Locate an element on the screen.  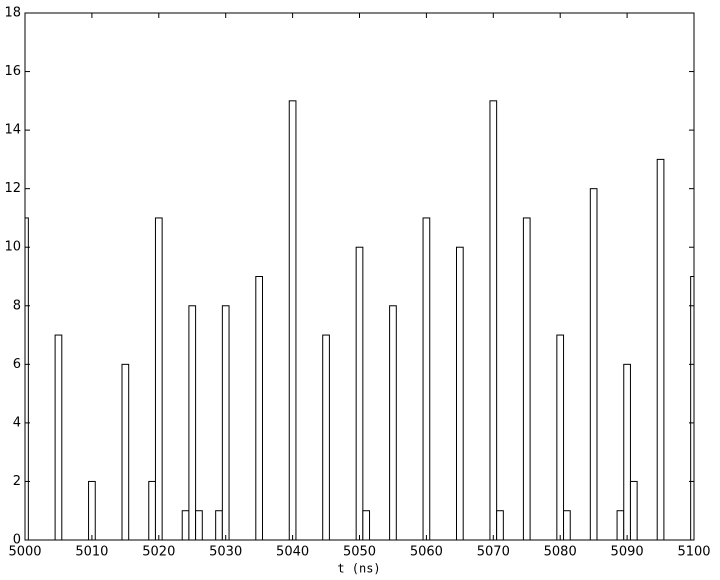
y-tick-label: 10 is located at coordinates (12, 247).